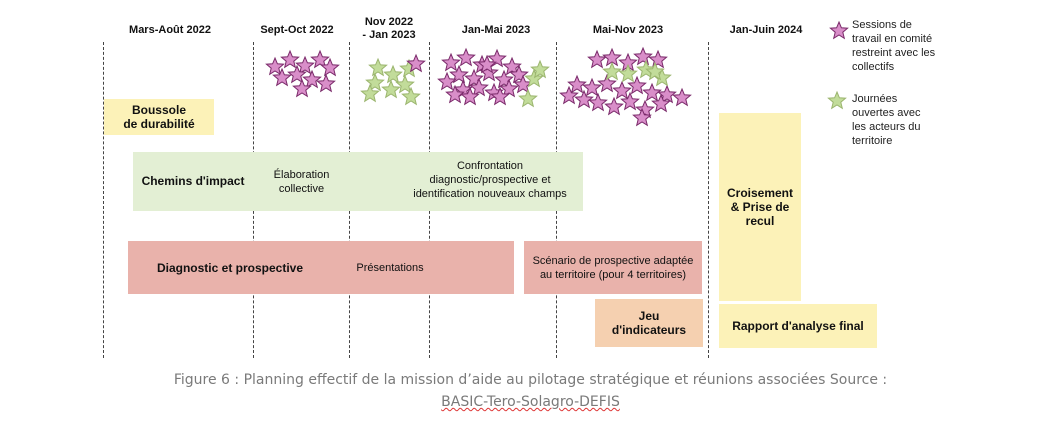 This screenshot has width=1061, height=425. I want to click on legend-line: Journées, so click(875, 99).